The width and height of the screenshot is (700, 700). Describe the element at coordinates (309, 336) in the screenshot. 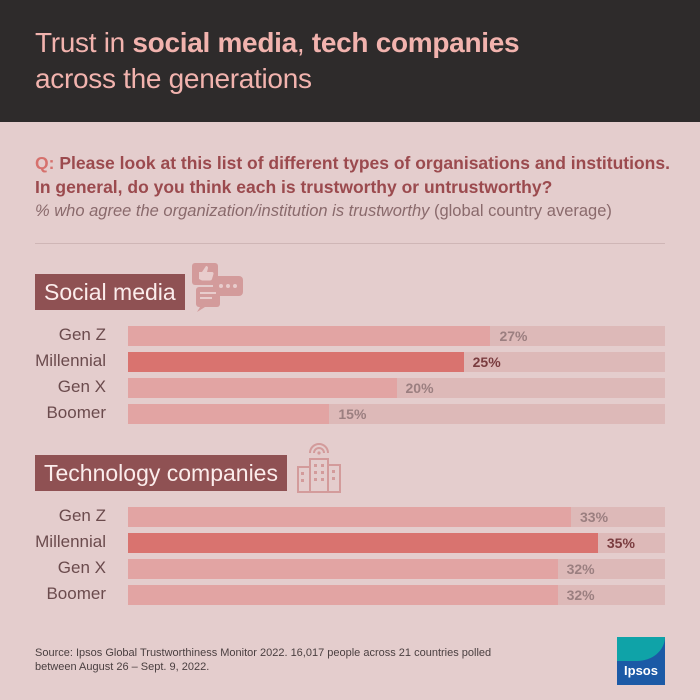

I see `social-media-bar-gen-z` at that location.